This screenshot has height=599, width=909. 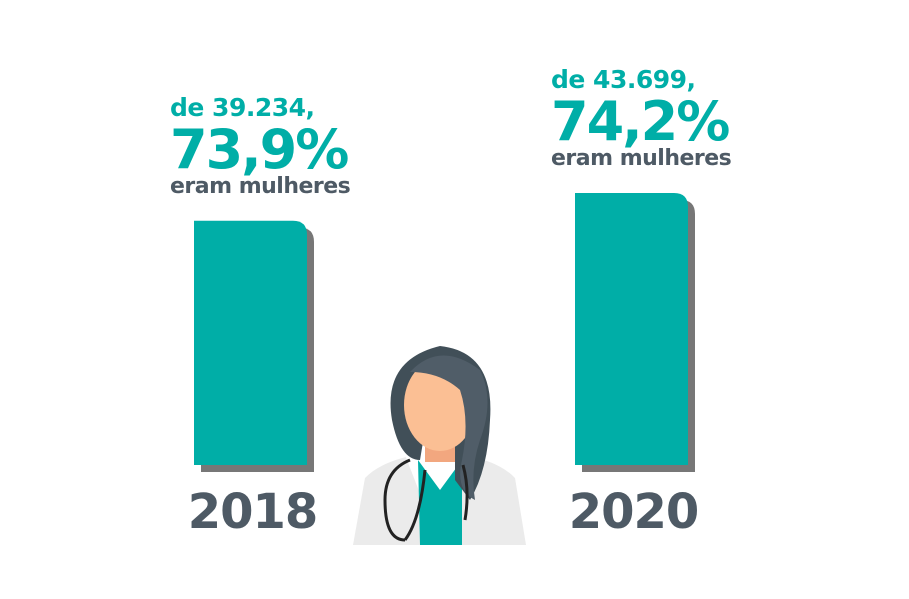 What do you see at coordinates (631, 329) in the screenshot?
I see `bar-2020` at bounding box center [631, 329].